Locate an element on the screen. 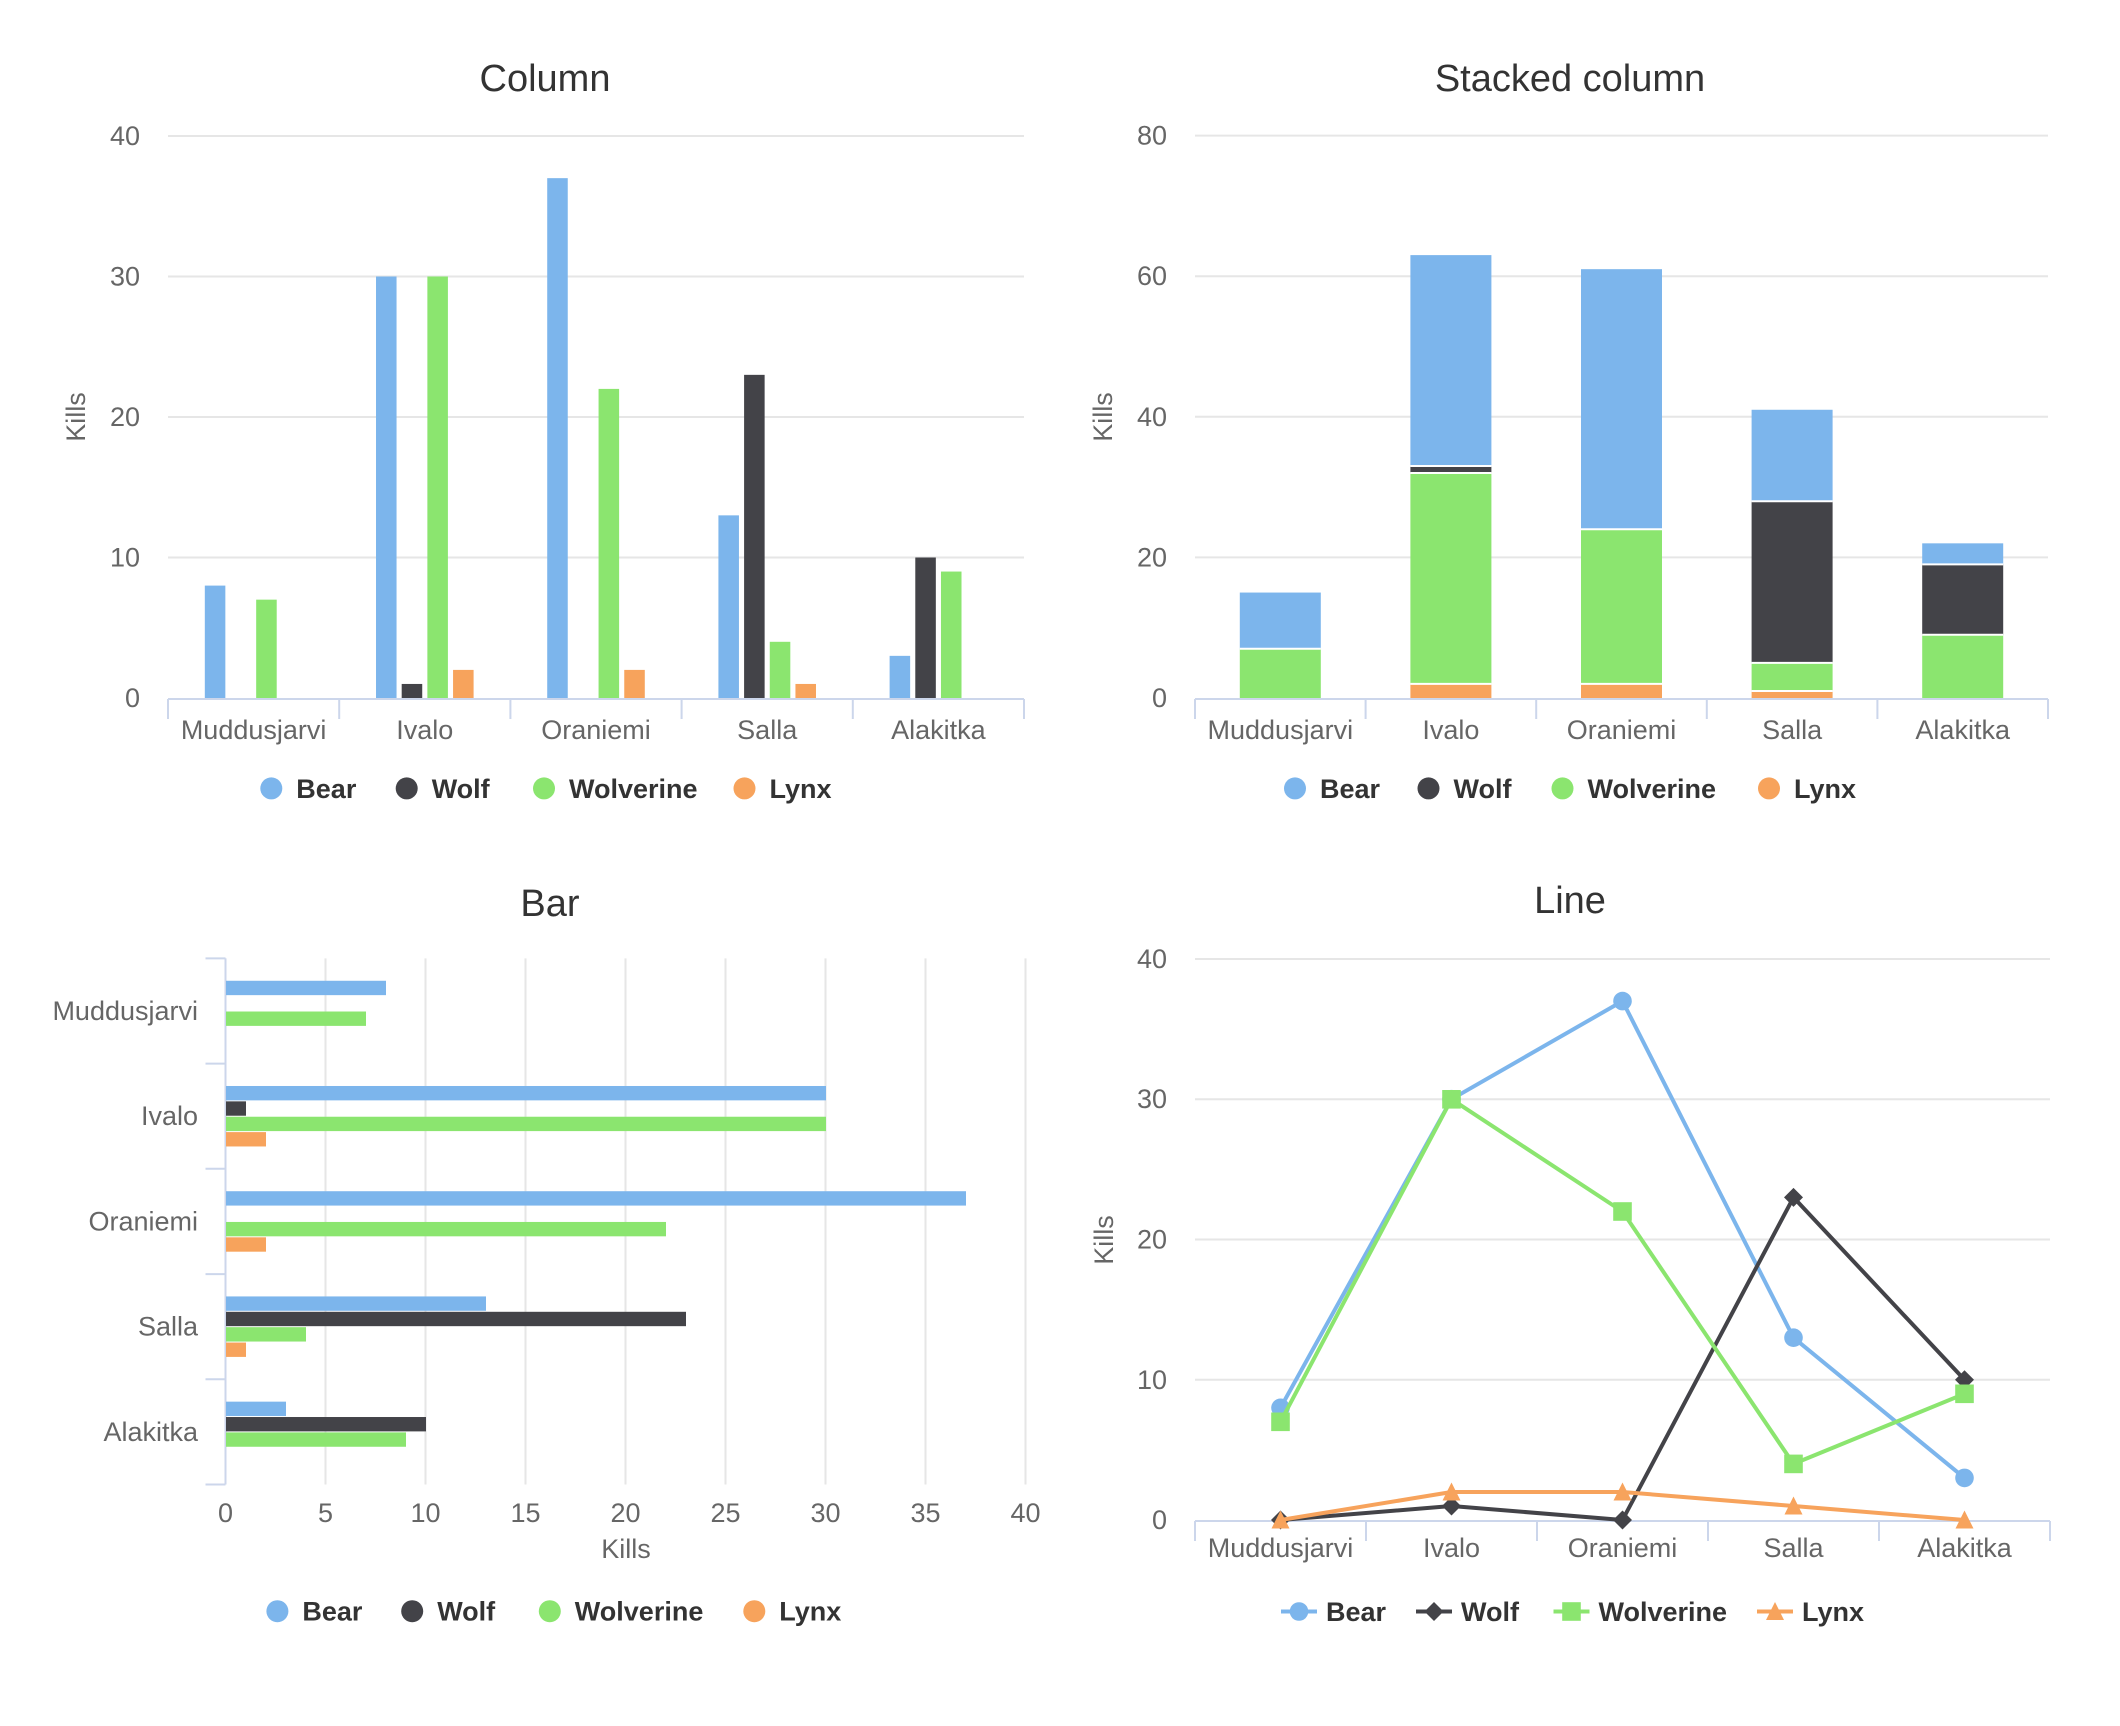 This screenshot has height=1726, width=2120. svg-text: 35 is located at coordinates (925, 1513).